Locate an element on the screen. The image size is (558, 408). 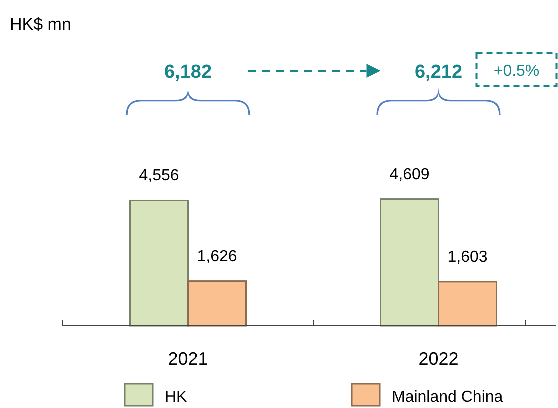
text: 6,182 is located at coordinates (188, 72).